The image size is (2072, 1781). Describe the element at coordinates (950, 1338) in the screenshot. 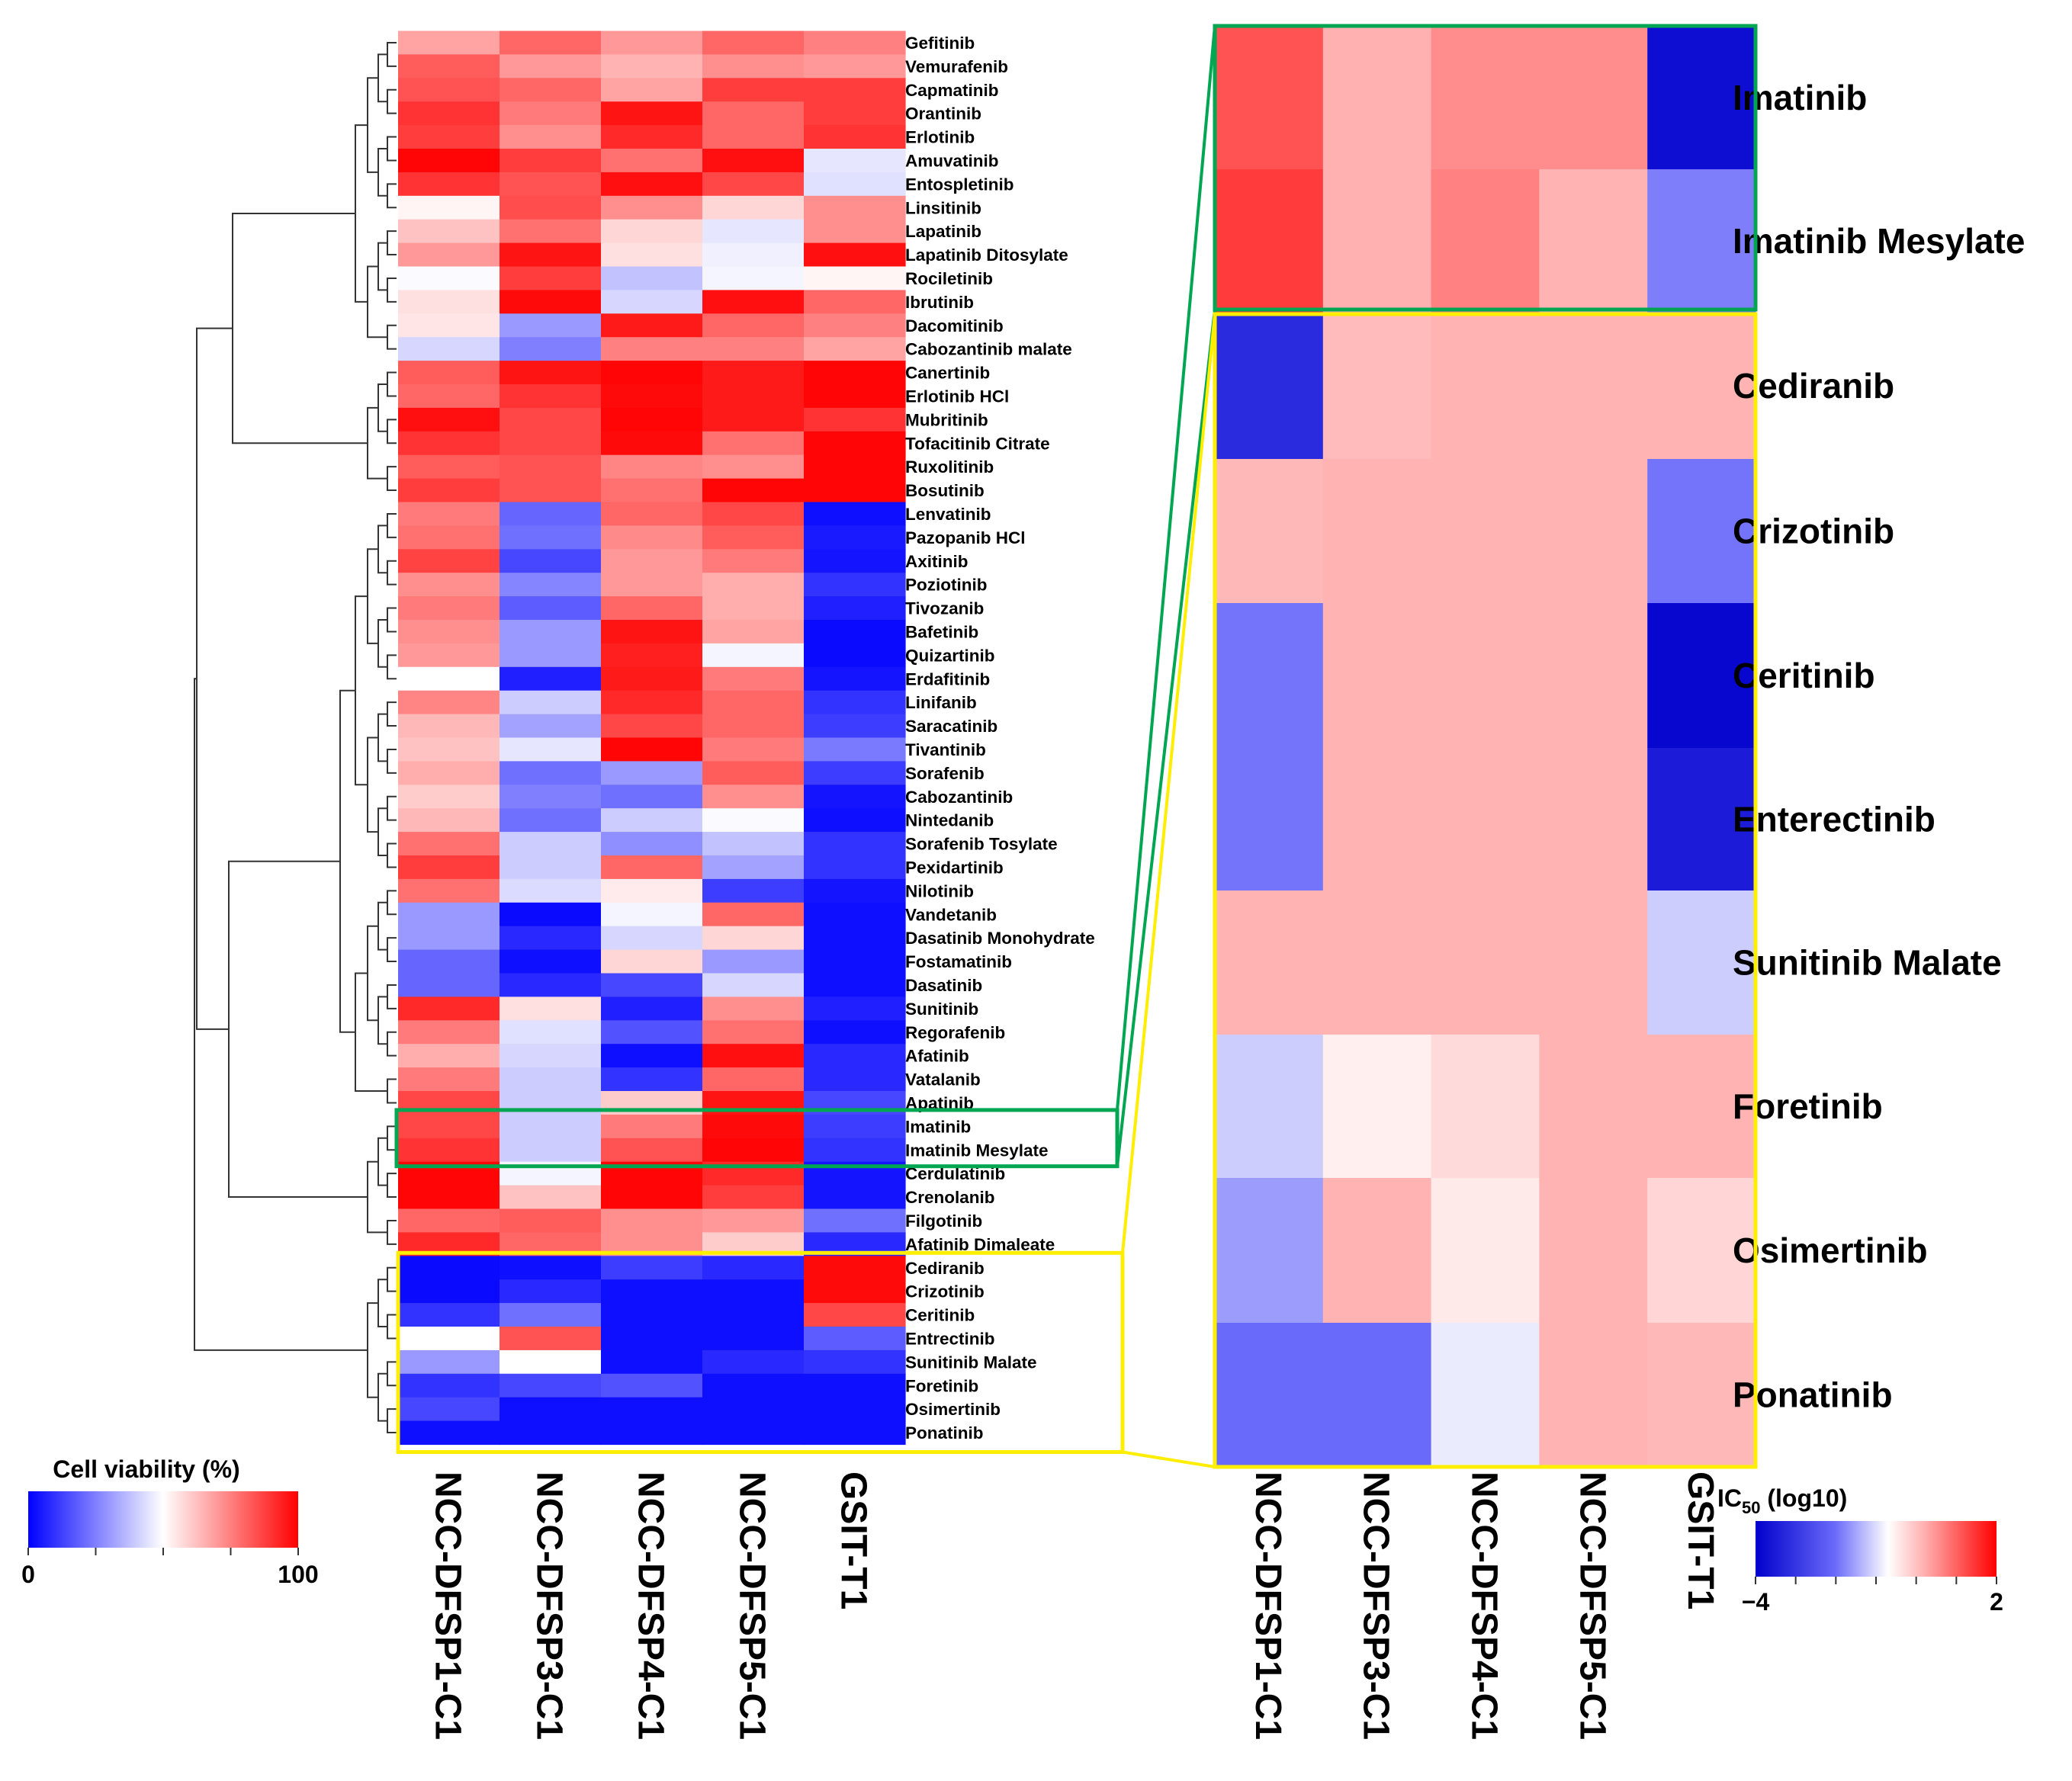

I see `row-label: Entrectinib` at that location.